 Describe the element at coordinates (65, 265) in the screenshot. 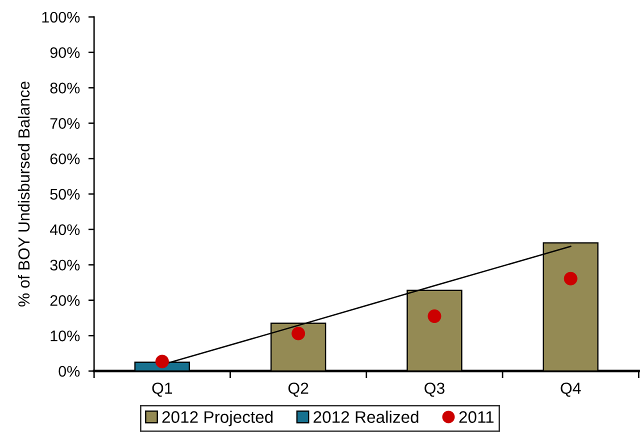

I see `y-tick-label: 30%` at that location.